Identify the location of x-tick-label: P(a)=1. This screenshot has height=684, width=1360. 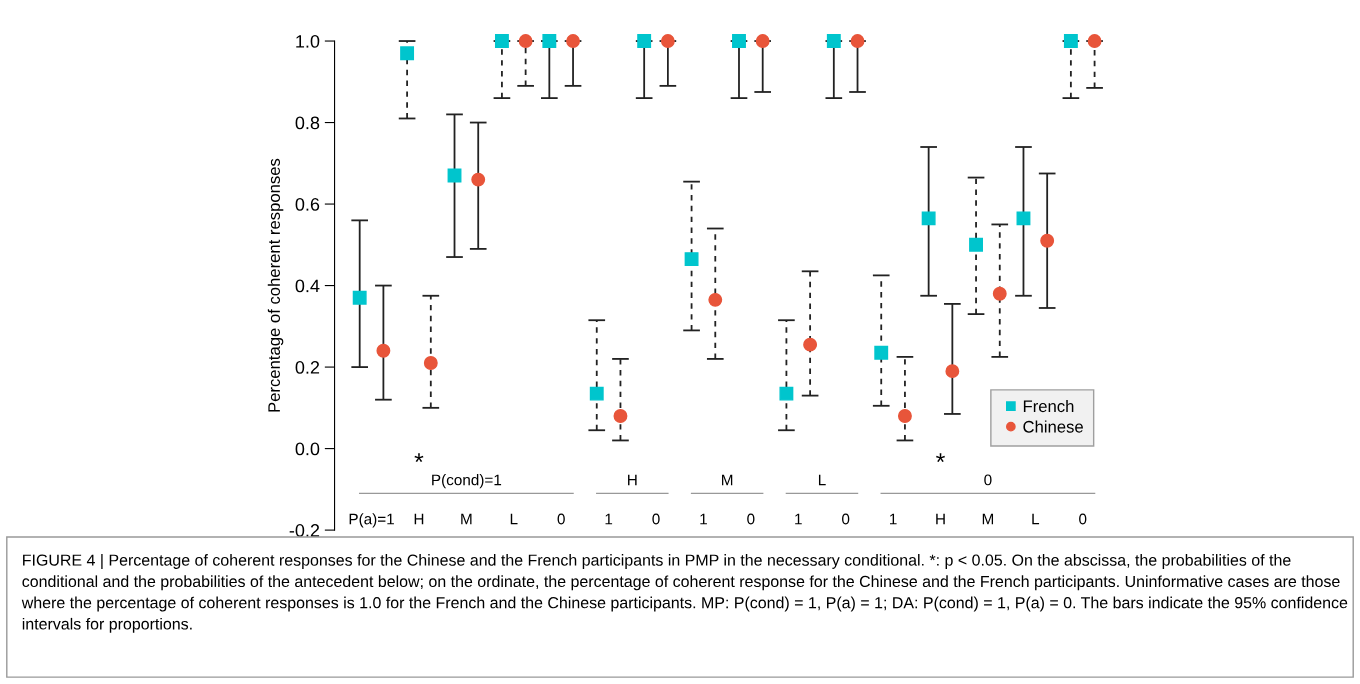
(371, 520).